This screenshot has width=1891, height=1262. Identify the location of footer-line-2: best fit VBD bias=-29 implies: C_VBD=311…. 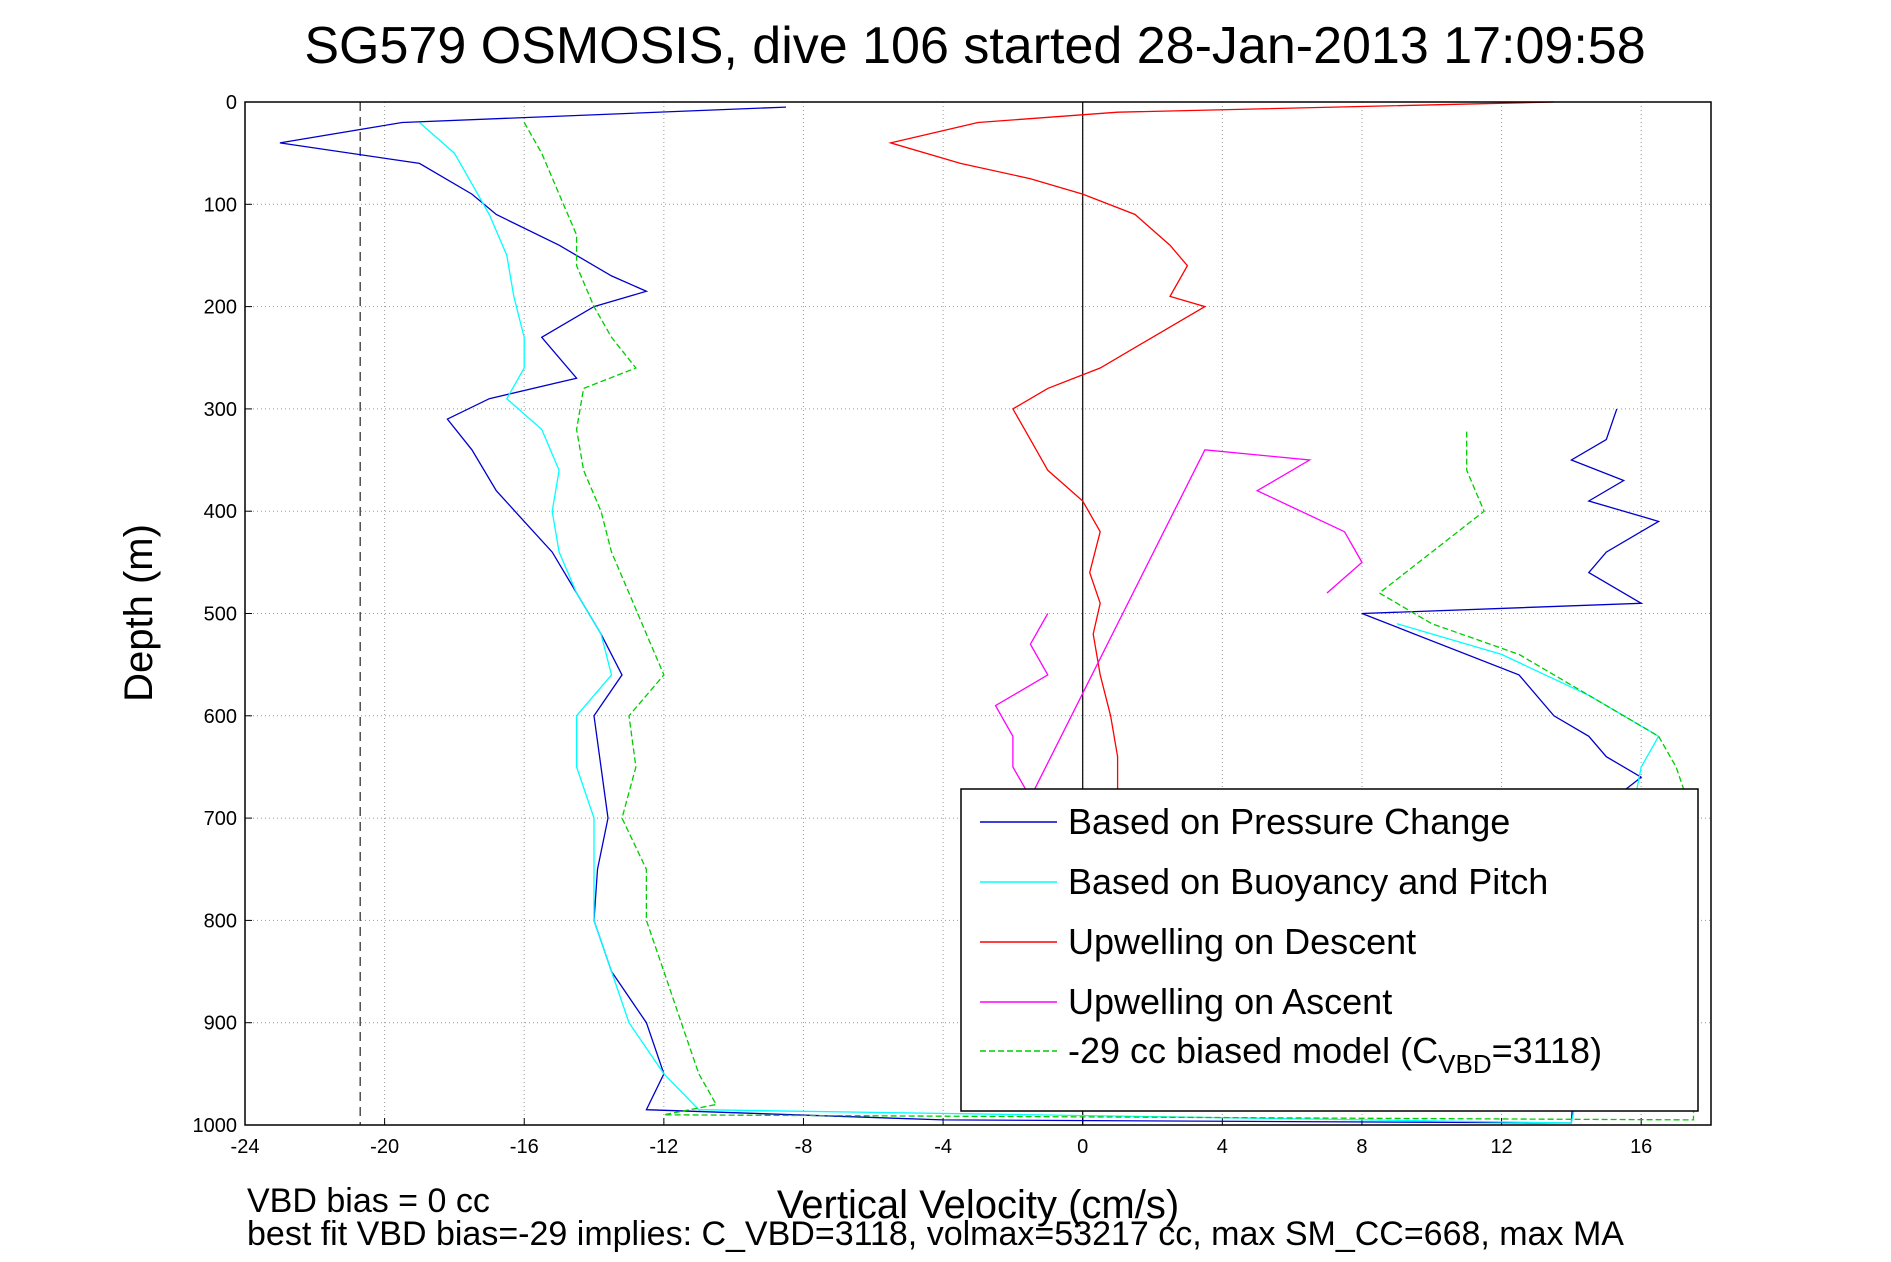
(935, 1234).